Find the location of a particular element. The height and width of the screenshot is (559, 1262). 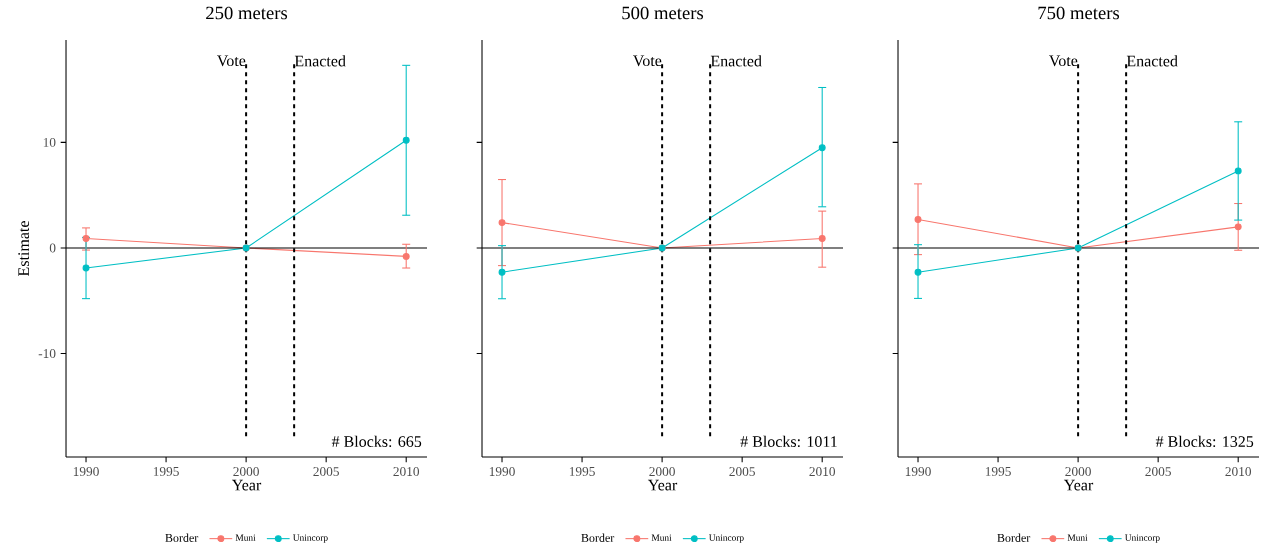

y-tick-label: 10 is located at coordinates (49, 142).